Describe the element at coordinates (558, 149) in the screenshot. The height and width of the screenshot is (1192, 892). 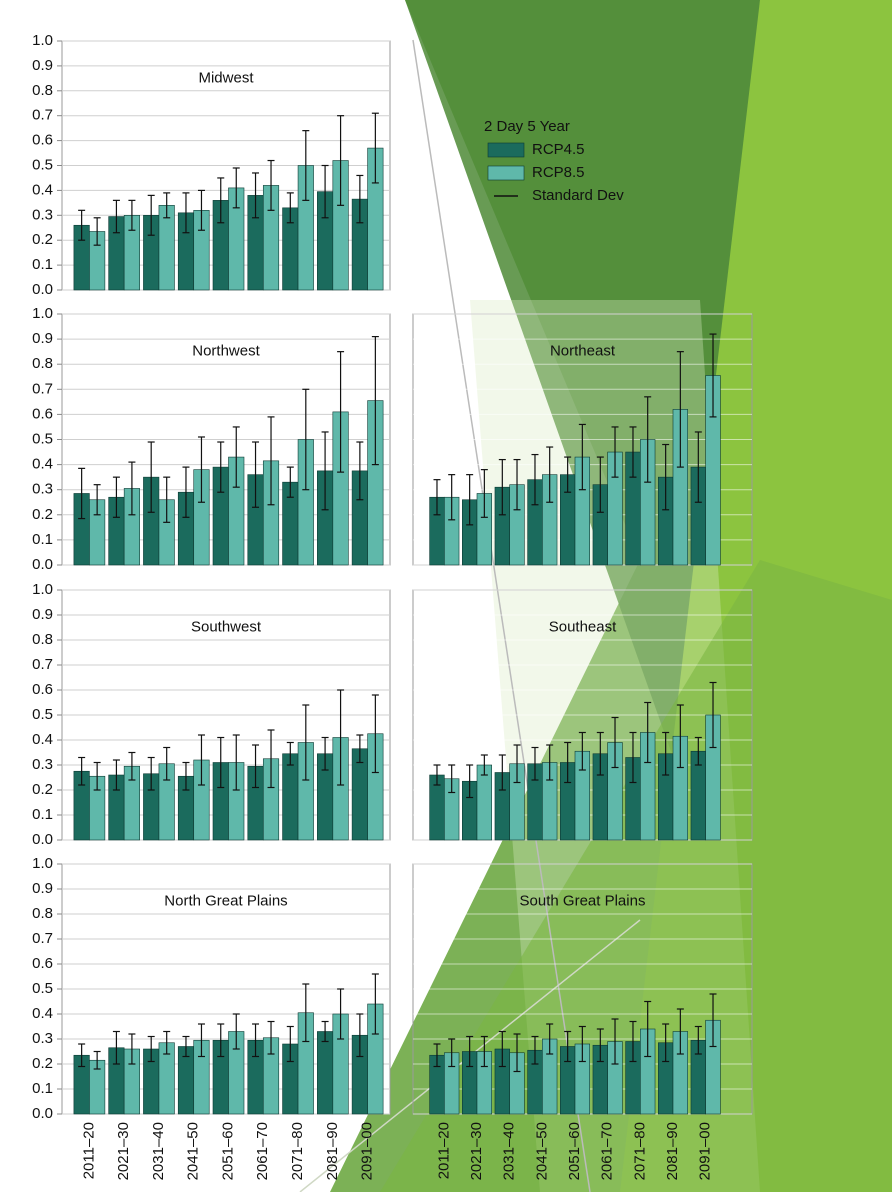
I see `legend-label: RCP4.5` at that location.